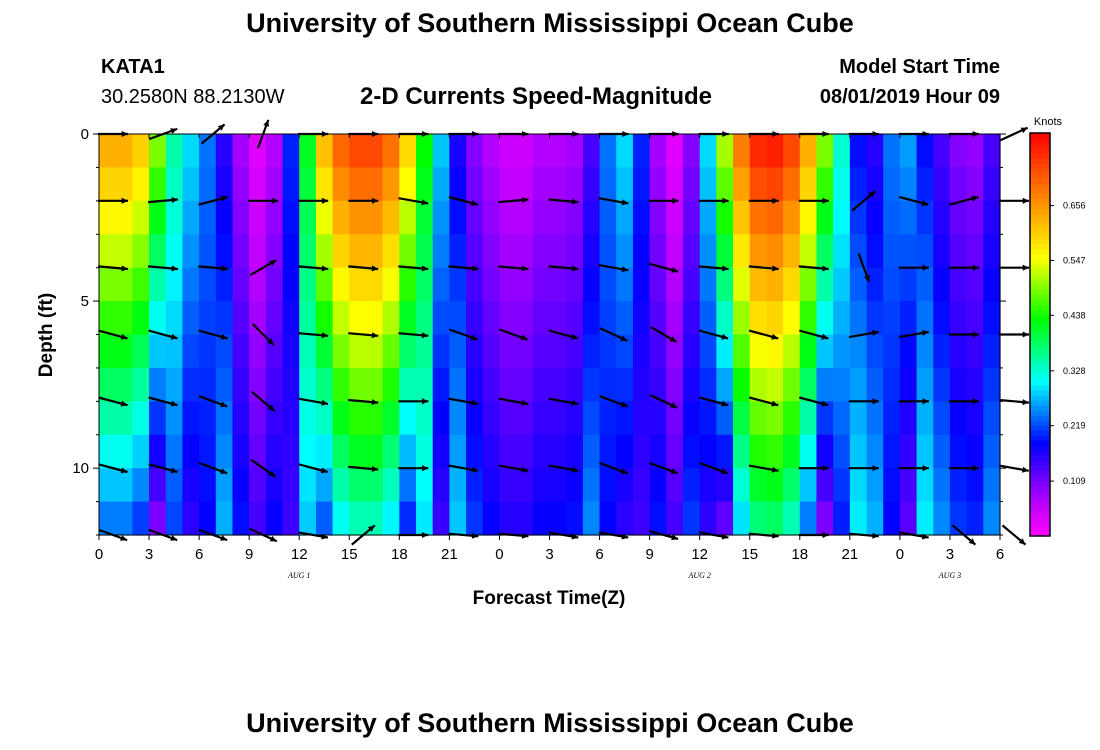 Image resolution: width=1100 pixels, height=750 pixels. I want to click on x-tick-label: 9, so click(249, 554).